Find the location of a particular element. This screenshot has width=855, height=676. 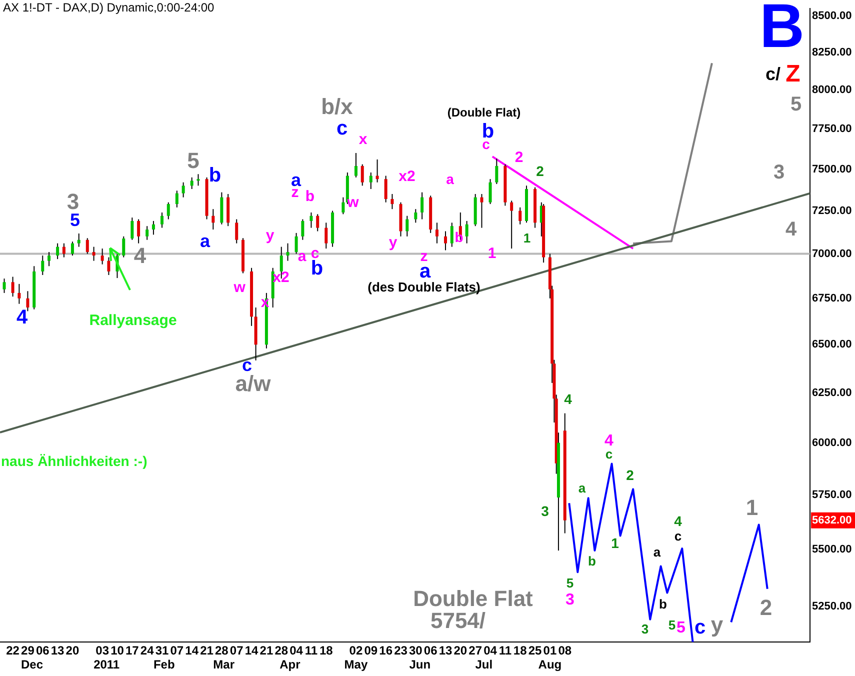

annotation: x is located at coordinates (363, 139).